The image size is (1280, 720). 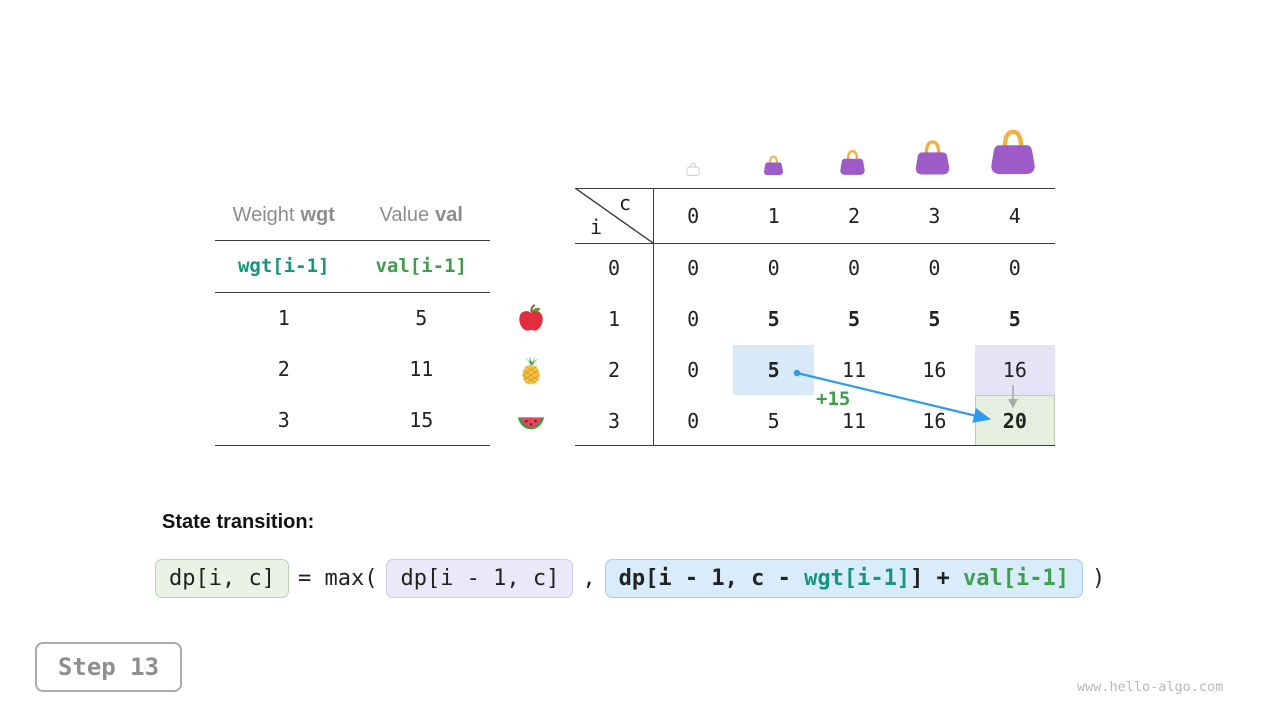 What do you see at coordinates (934, 215) in the screenshot?
I see `dp-col-header: 3` at bounding box center [934, 215].